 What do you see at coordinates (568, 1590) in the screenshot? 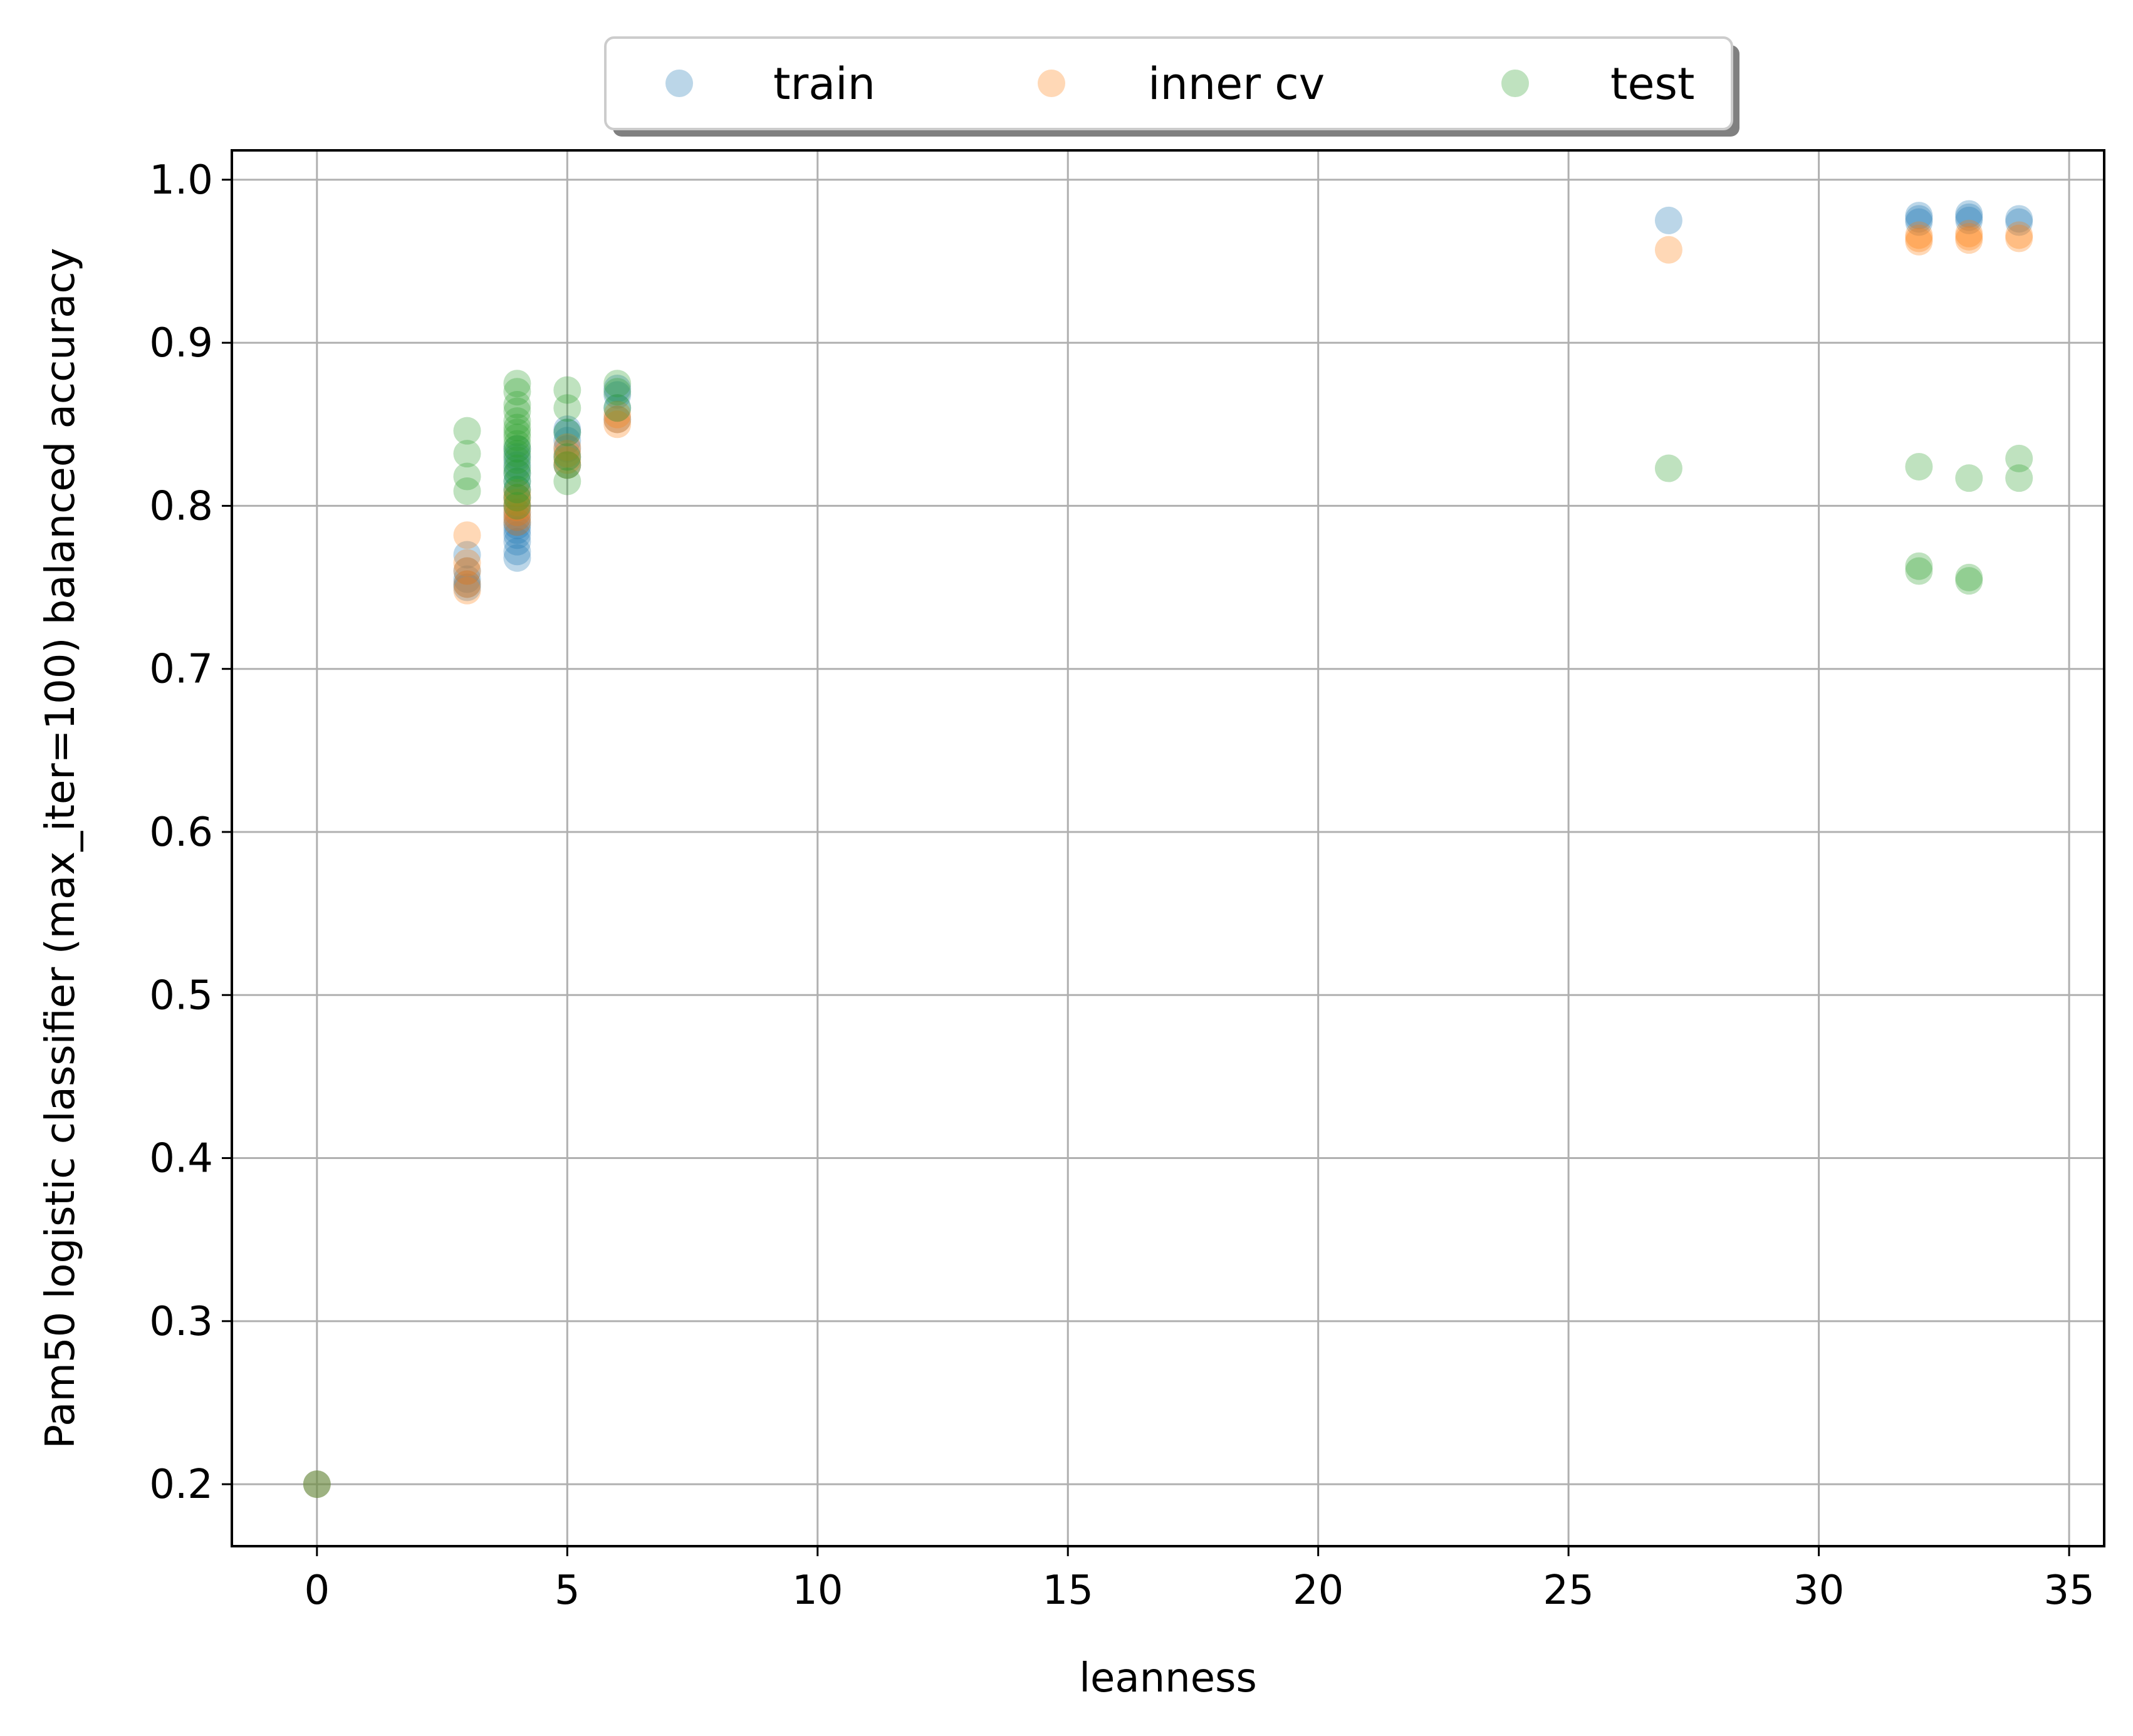
I see `x-tick-label: 5` at bounding box center [568, 1590].